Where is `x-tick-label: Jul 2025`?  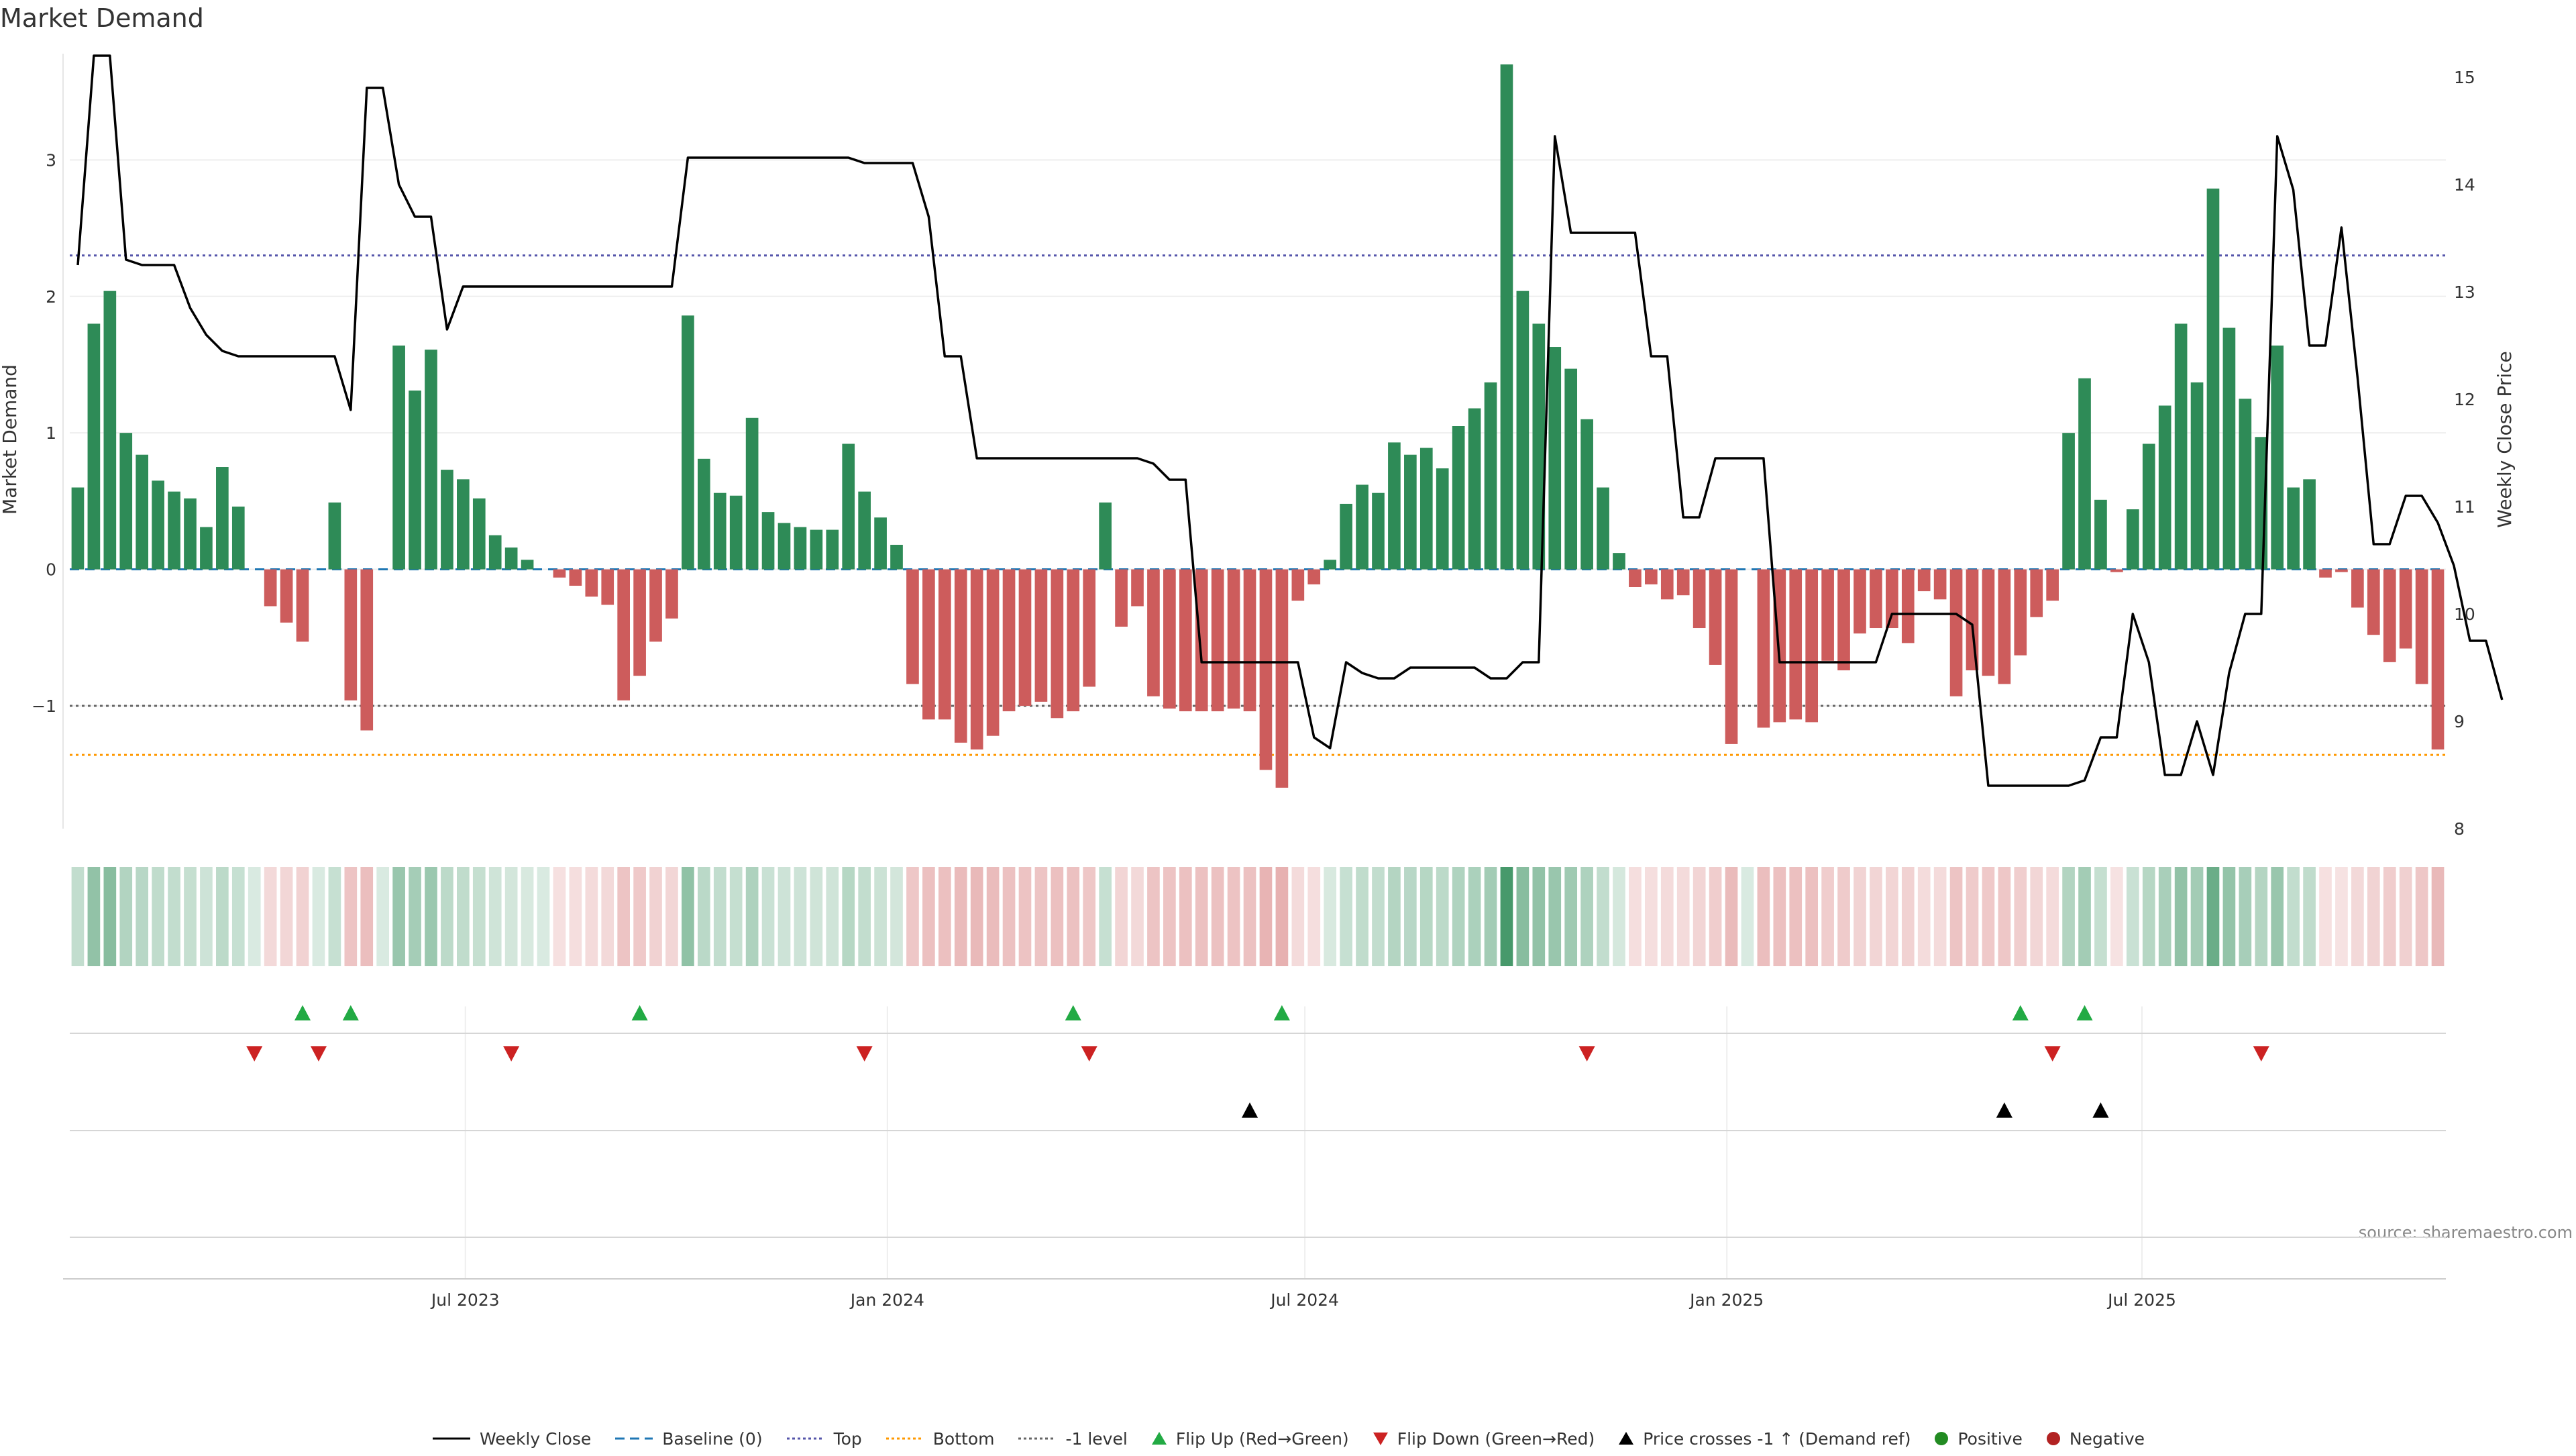 x-tick-label: Jul 2025 is located at coordinates (2141, 1300).